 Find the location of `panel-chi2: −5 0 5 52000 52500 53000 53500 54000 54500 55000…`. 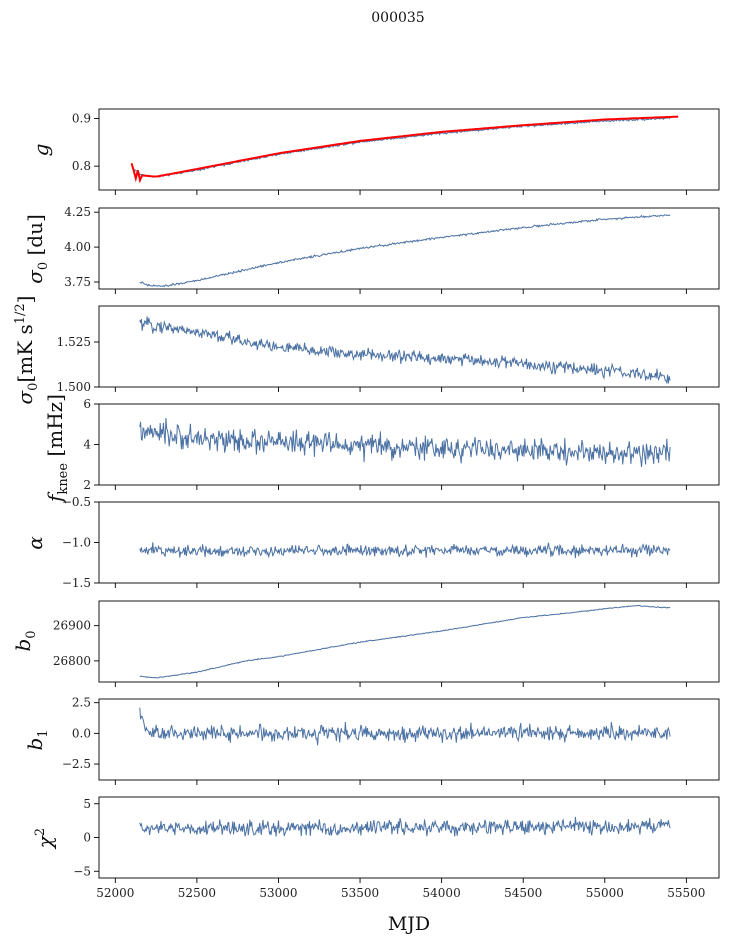

panel-chi2: −5 0 5 52000 52500 53000 53500 54000 54500 55000… is located at coordinates (376, 848).